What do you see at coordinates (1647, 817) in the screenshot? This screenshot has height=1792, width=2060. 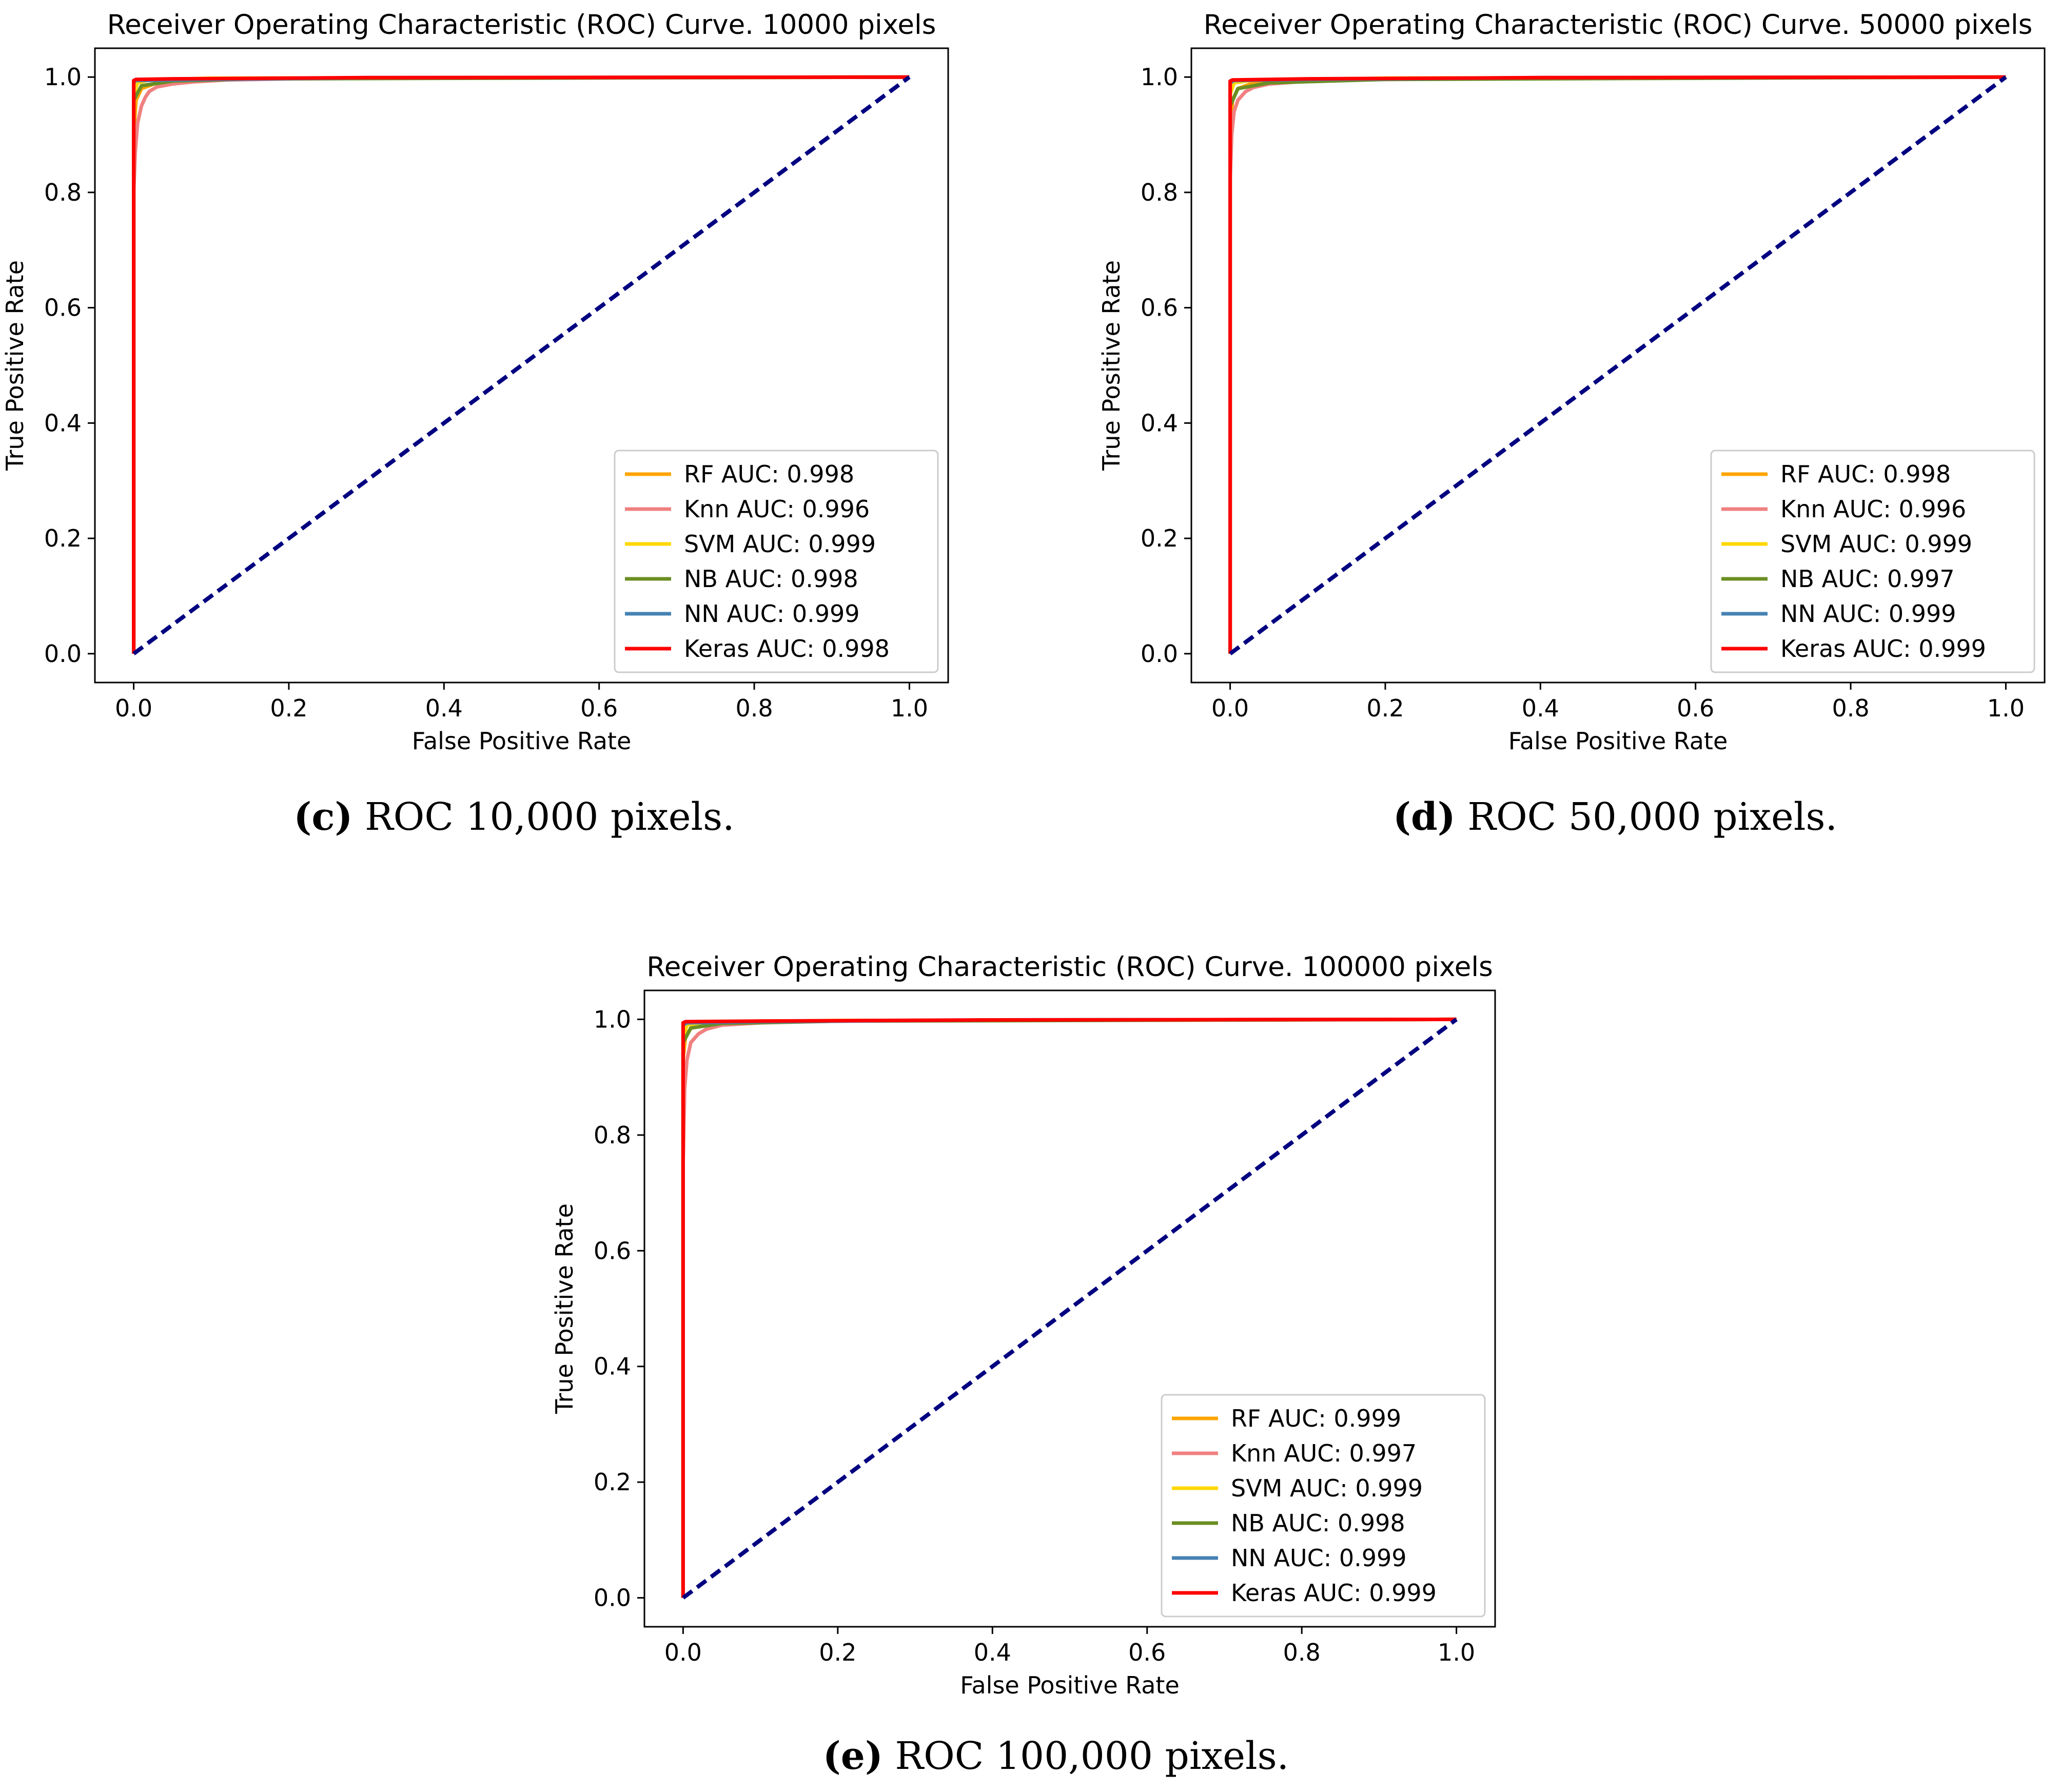 I see `caption-text: ROC 50,000 pixels.` at bounding box center [1647, 817].